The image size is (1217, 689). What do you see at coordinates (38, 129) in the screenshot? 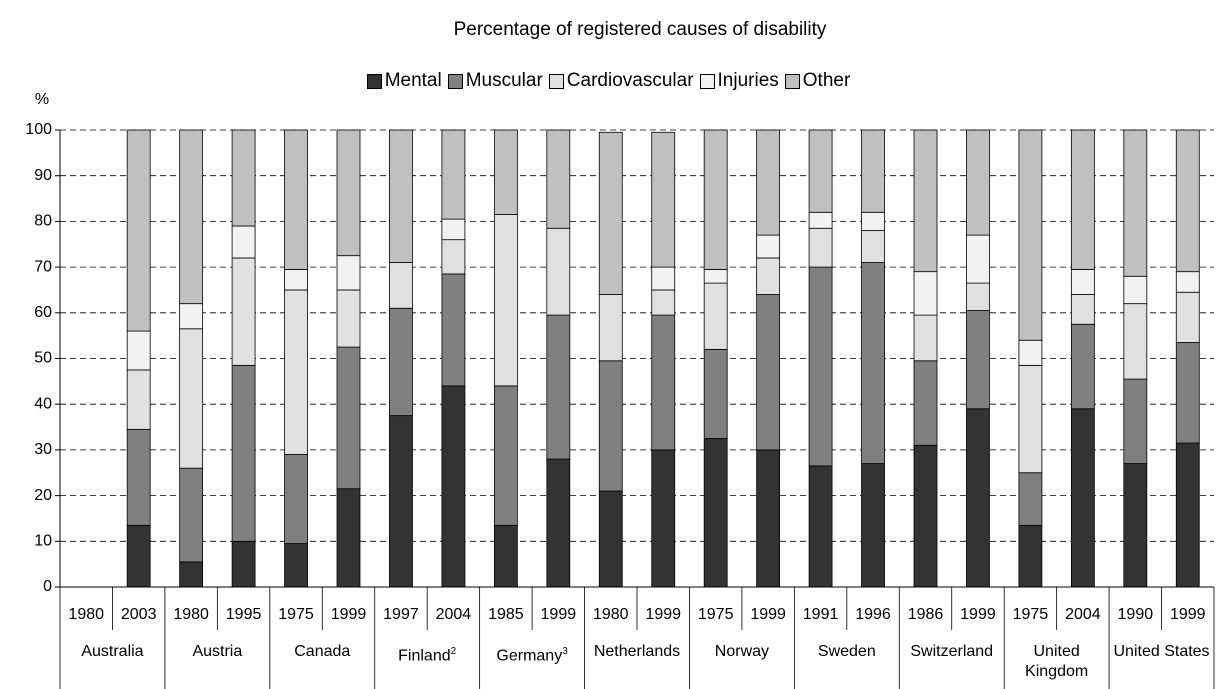
I see `y-tick-label: 100` at bounding box center [38, 129].